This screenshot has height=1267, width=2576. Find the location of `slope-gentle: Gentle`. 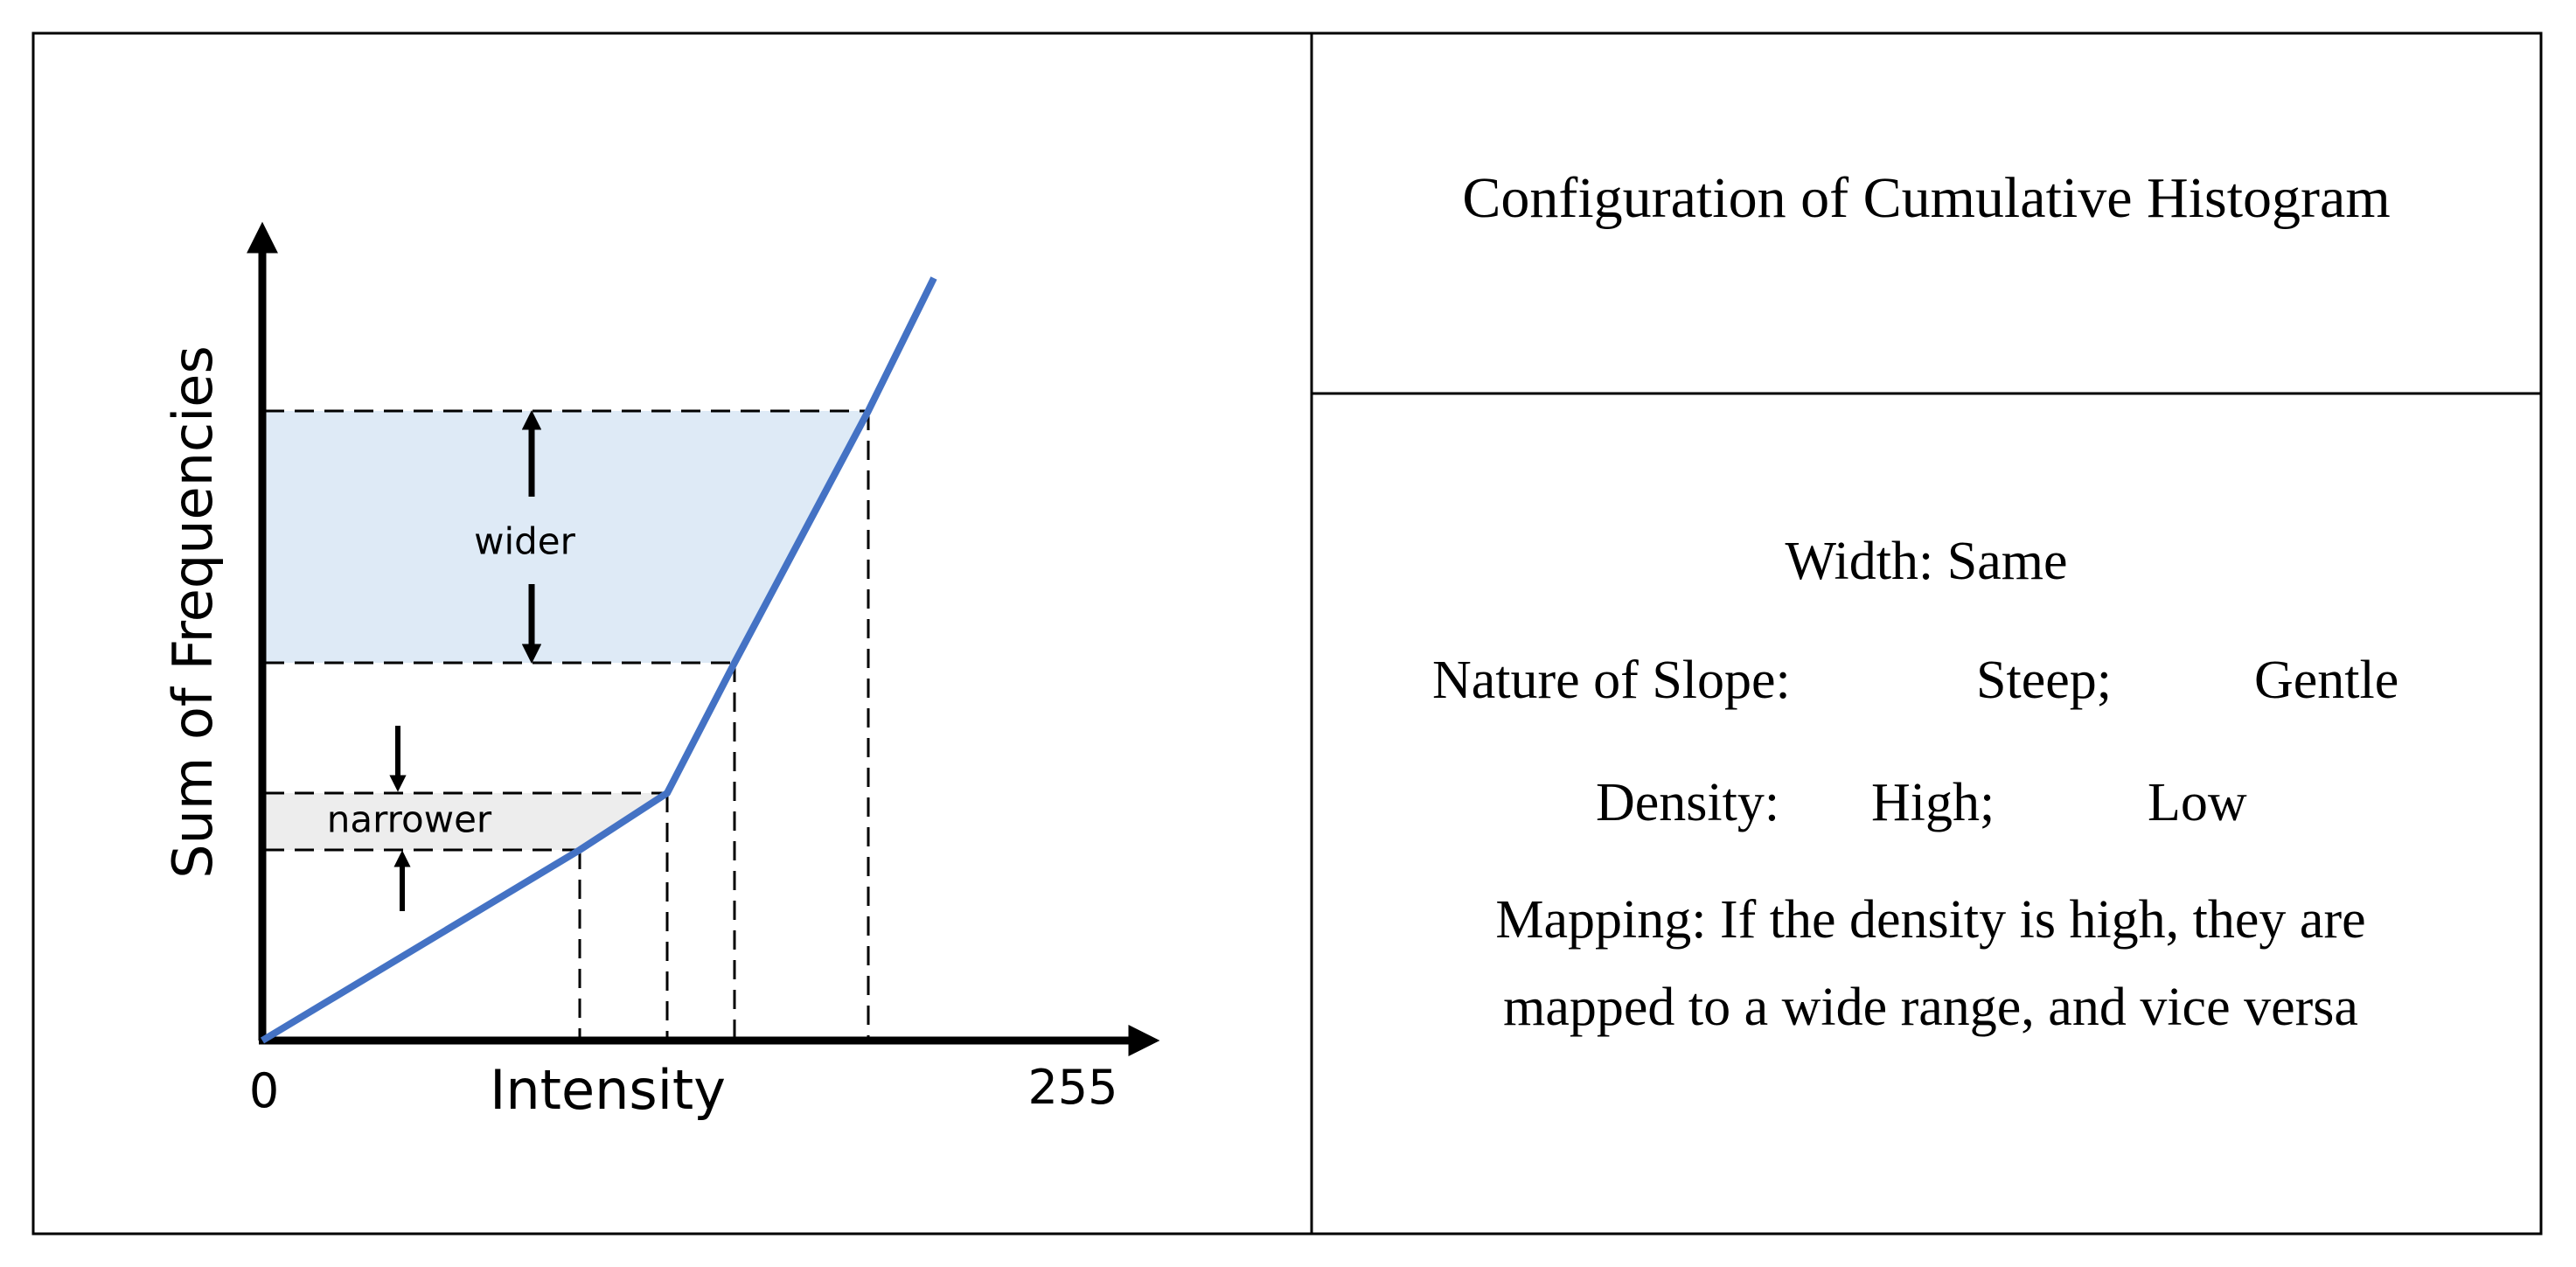

slope-gentle: Gentle is located at coordinates (2326, 680).